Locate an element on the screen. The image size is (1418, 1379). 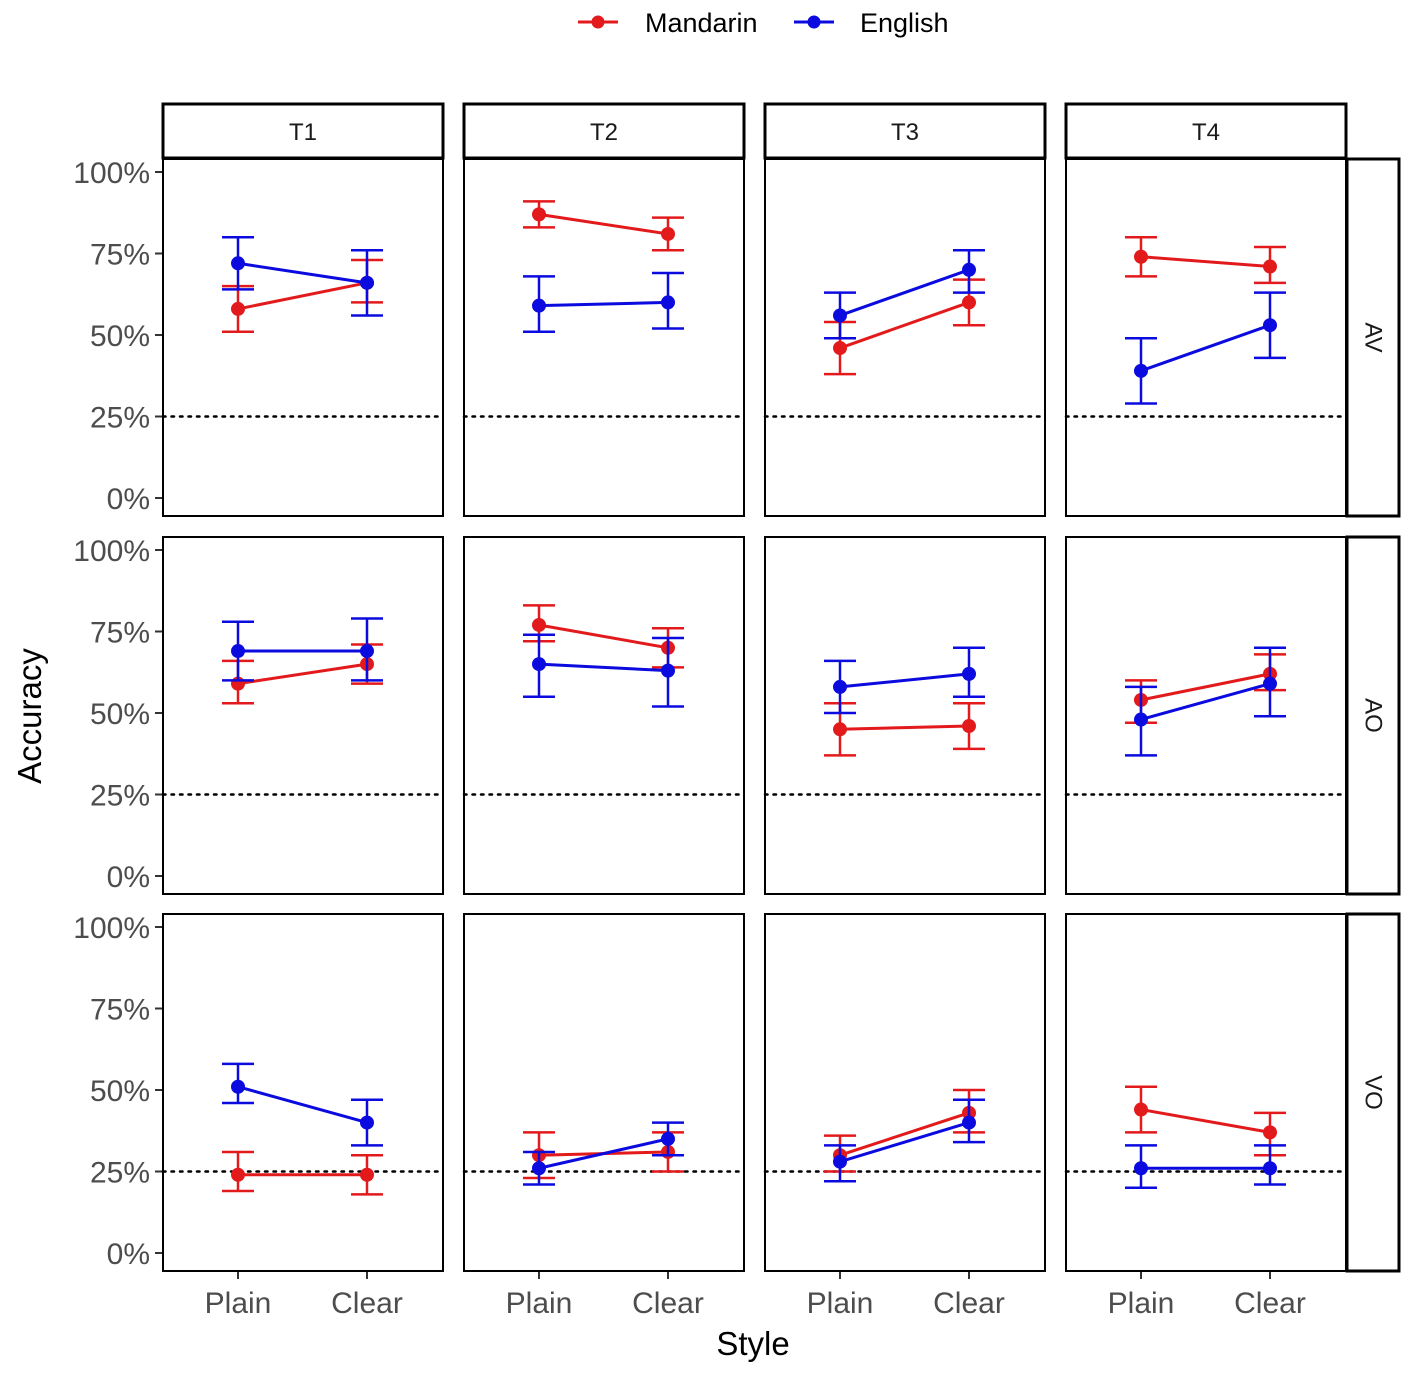
strip-label-ao: AO is located at coordinates (1373, 715).